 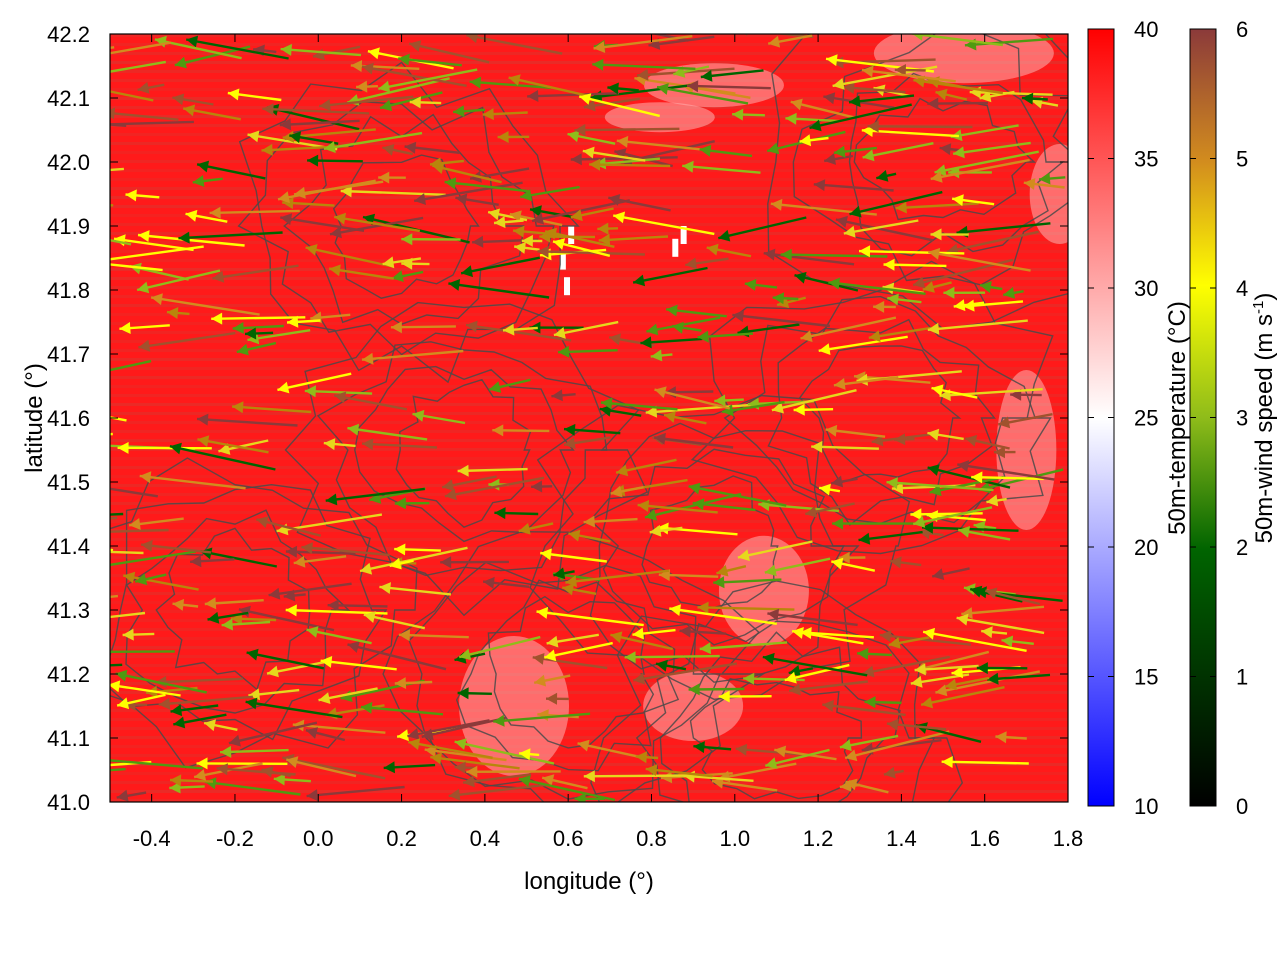 I want to click on white-speckle, so click(x=675, y=247).